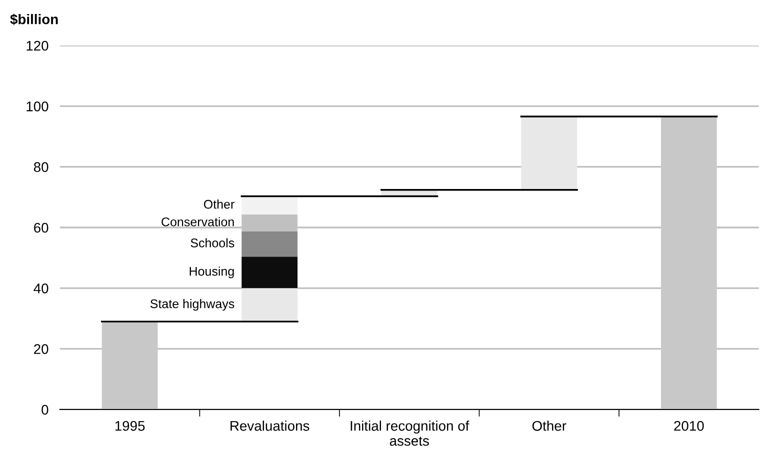 The height and width of the screenshot is (455, 768). Describe the element at coordinates (689, 425) in the screenshot. I see `x-tick-label: 2010` at that location.